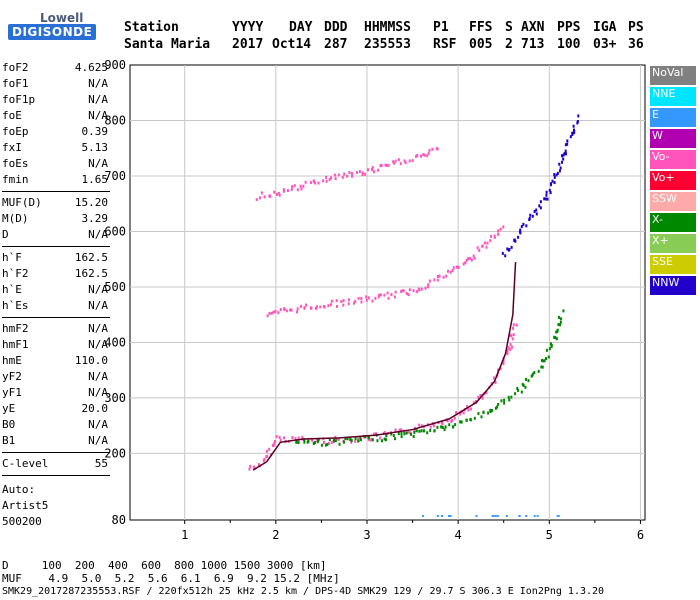  Describe the element at coordinates (167, 44) in the screenshot. I see `header-value: Santa Maria` at that location.